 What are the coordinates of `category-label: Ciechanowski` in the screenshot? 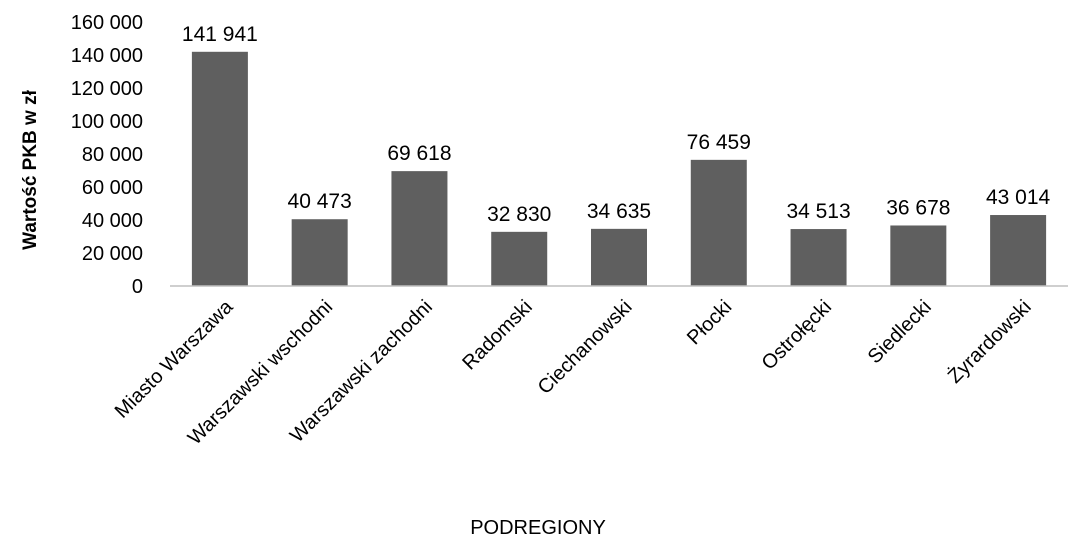 It's located at (585, 347).